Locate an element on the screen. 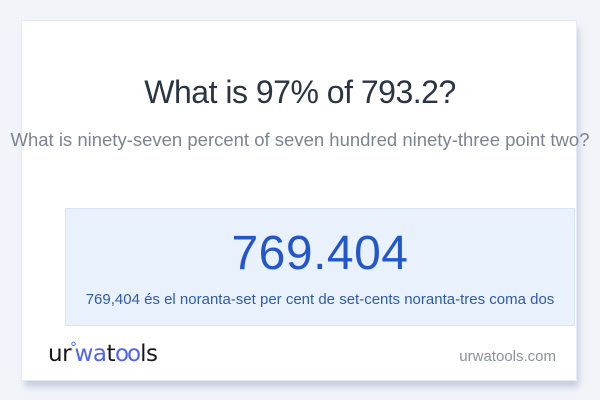 This screenshot has width=600, height=400. logo-glasses-oo: oo is located at coordinates (127, 353).